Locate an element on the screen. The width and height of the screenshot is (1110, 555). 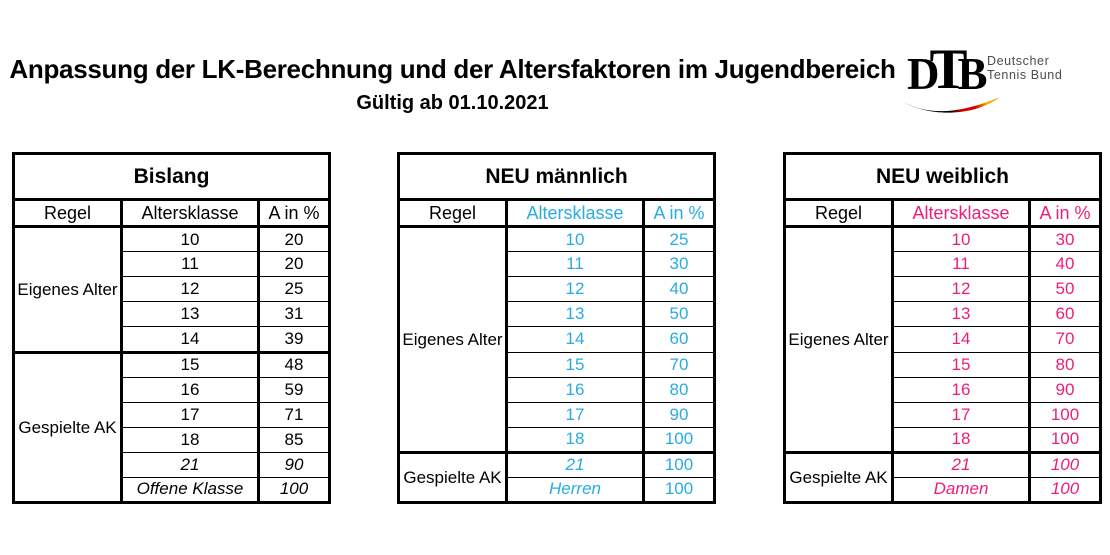
table-row: 13 60 is located at coordinates (943, 314).